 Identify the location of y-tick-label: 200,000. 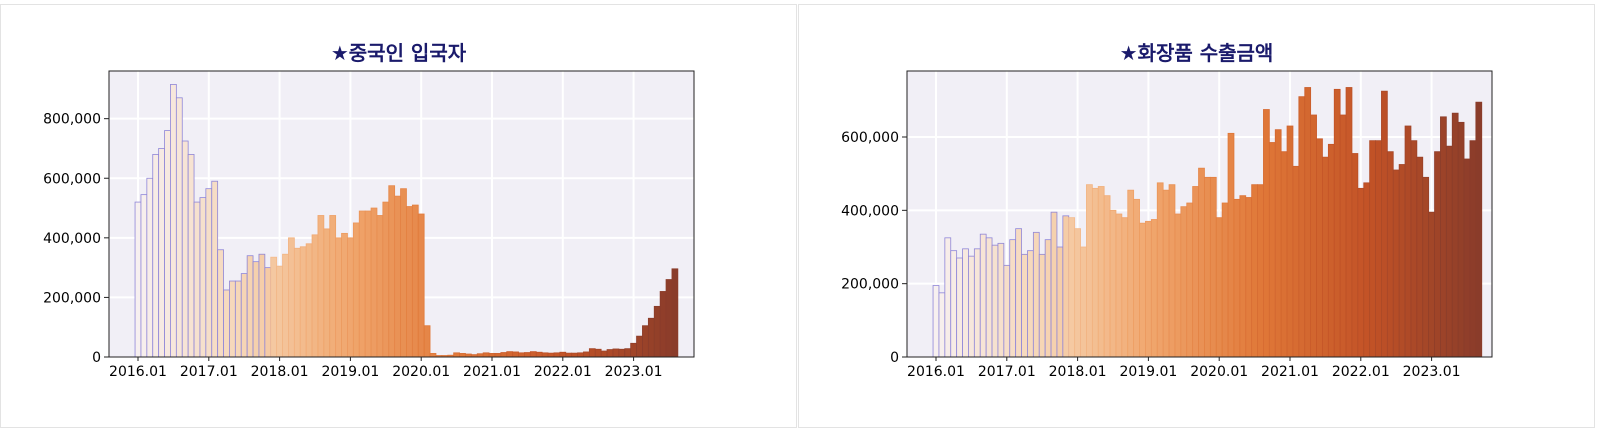
(870, 285).